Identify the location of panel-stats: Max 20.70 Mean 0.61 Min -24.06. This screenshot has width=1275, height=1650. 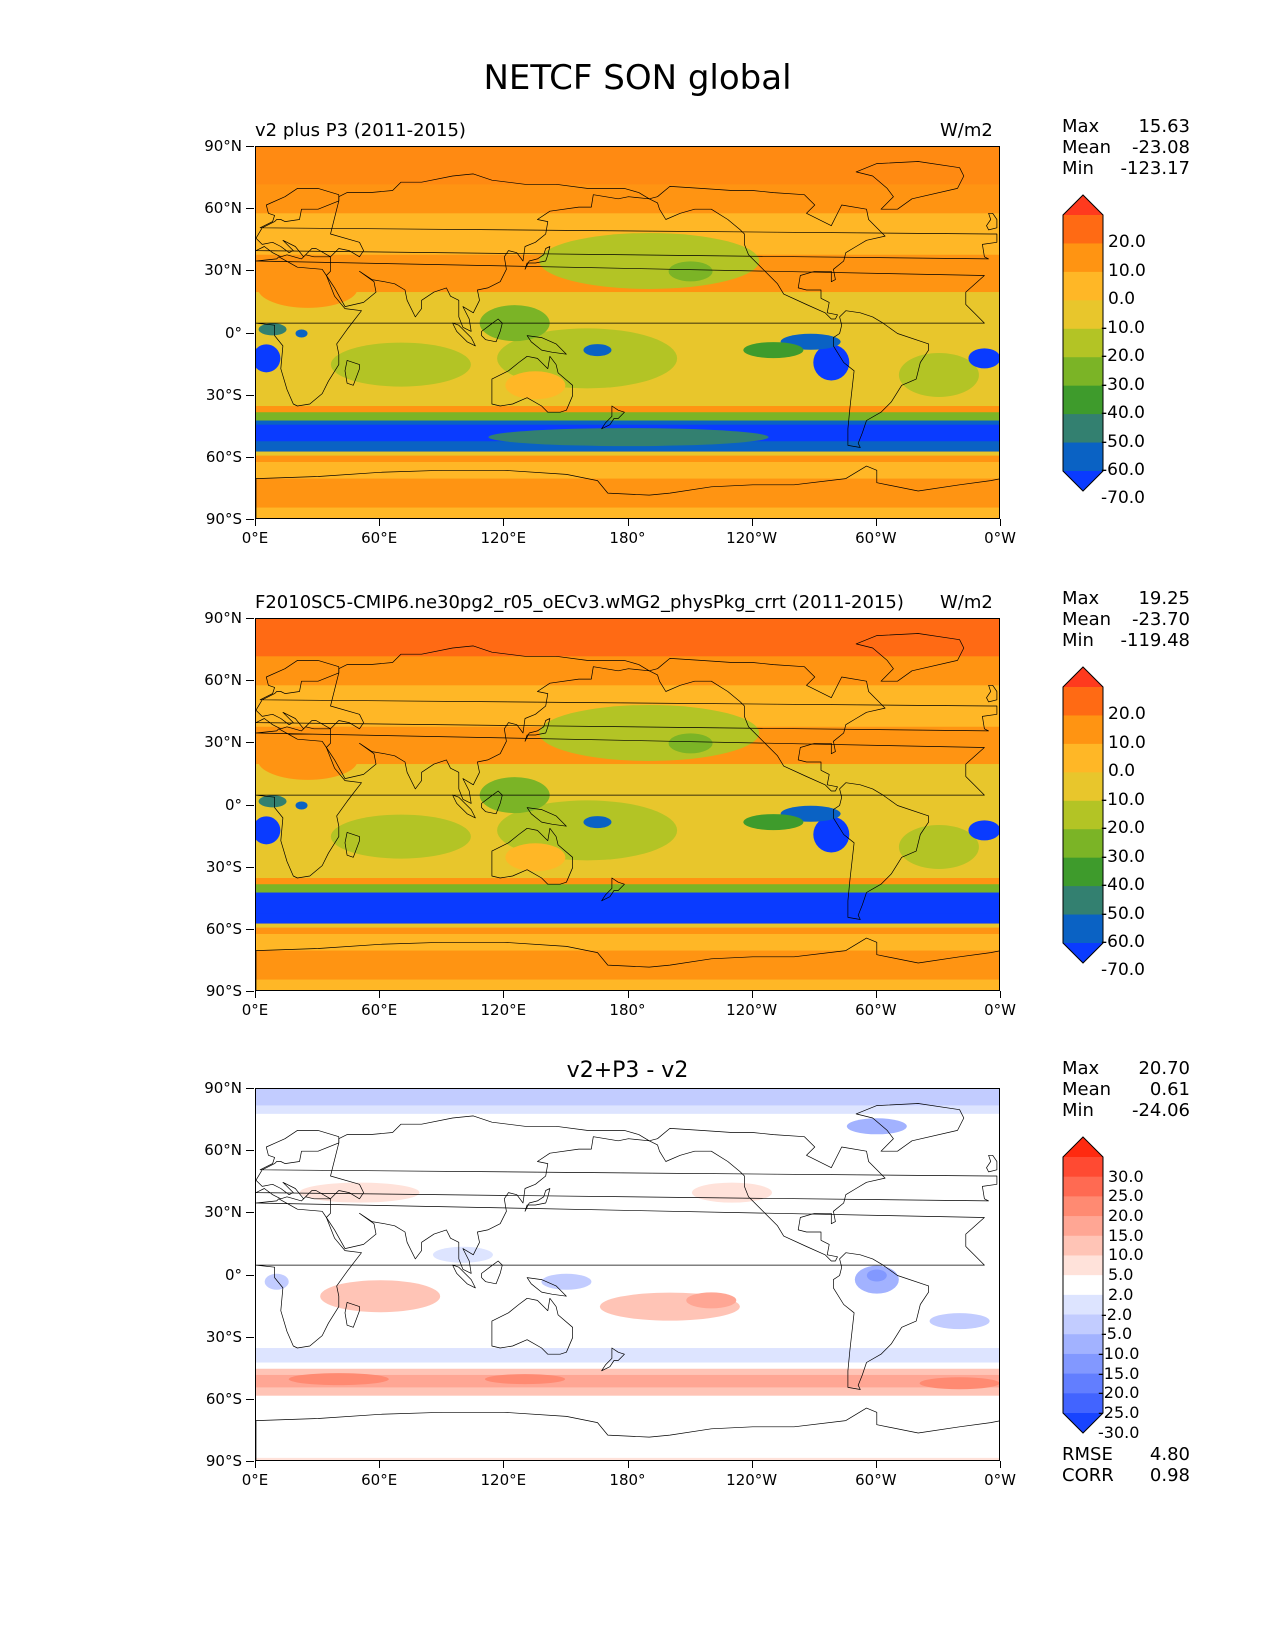
(1126, 1089).